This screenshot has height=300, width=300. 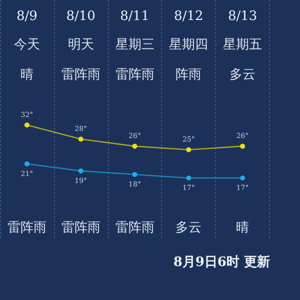 I want to click on text: 阵雨, so click(x=189, y=75).